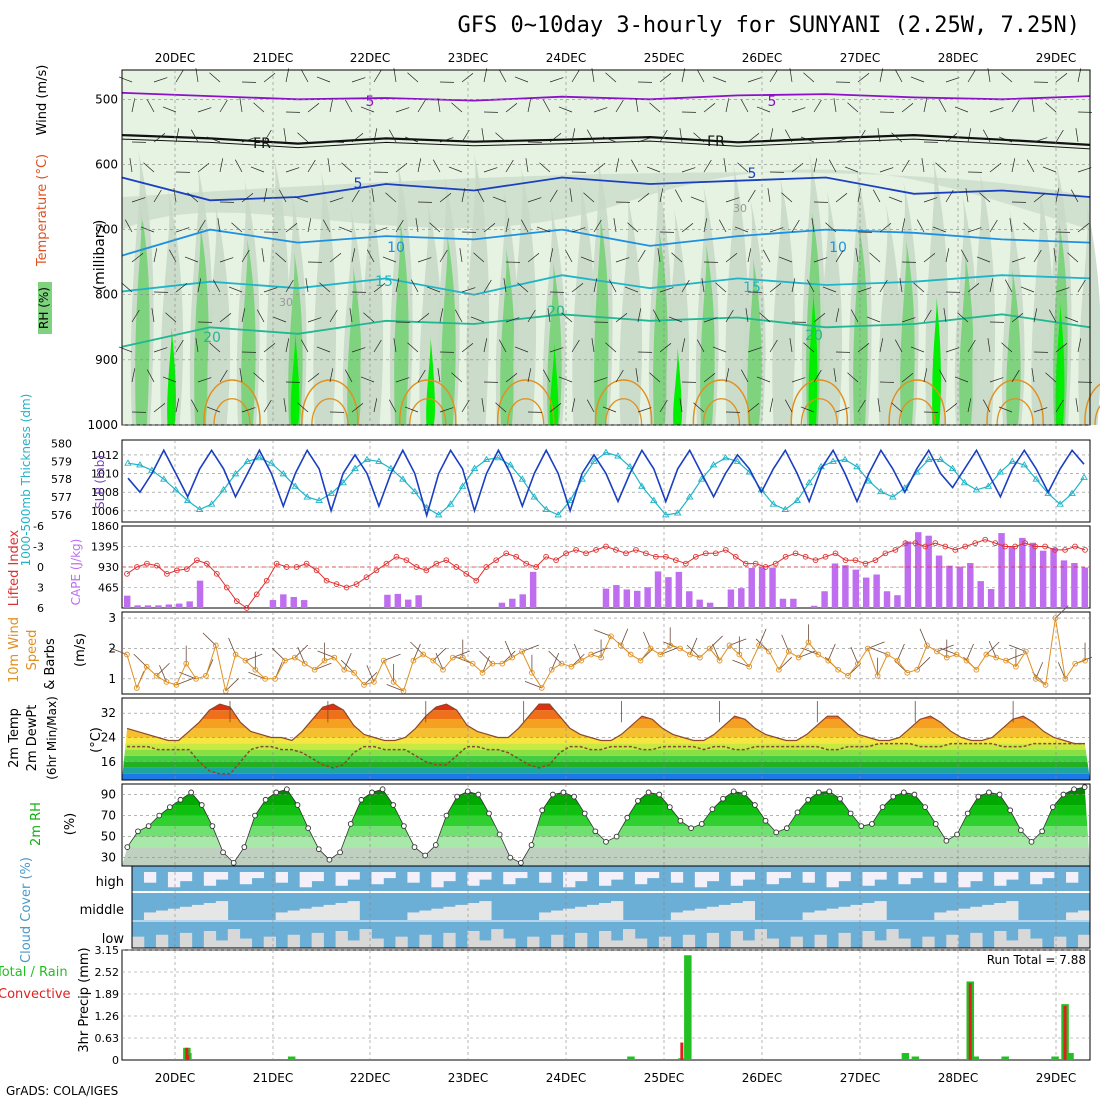  What do you see at coordinates (62, 1091) in the screenshot?
I see `footer-credit: GrADS: COLA/IGES` at bounding box center [62, 1091].